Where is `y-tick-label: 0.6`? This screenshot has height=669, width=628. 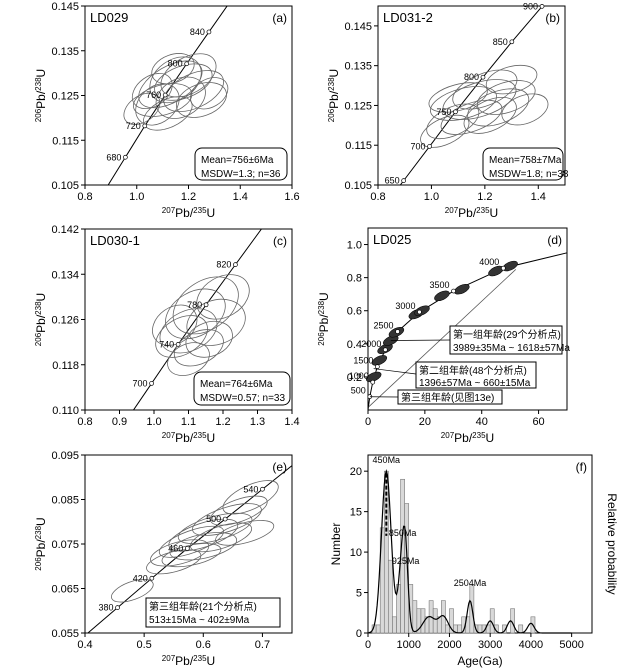 y-tick-label: 0.6 is located at coordinates (354, 312).